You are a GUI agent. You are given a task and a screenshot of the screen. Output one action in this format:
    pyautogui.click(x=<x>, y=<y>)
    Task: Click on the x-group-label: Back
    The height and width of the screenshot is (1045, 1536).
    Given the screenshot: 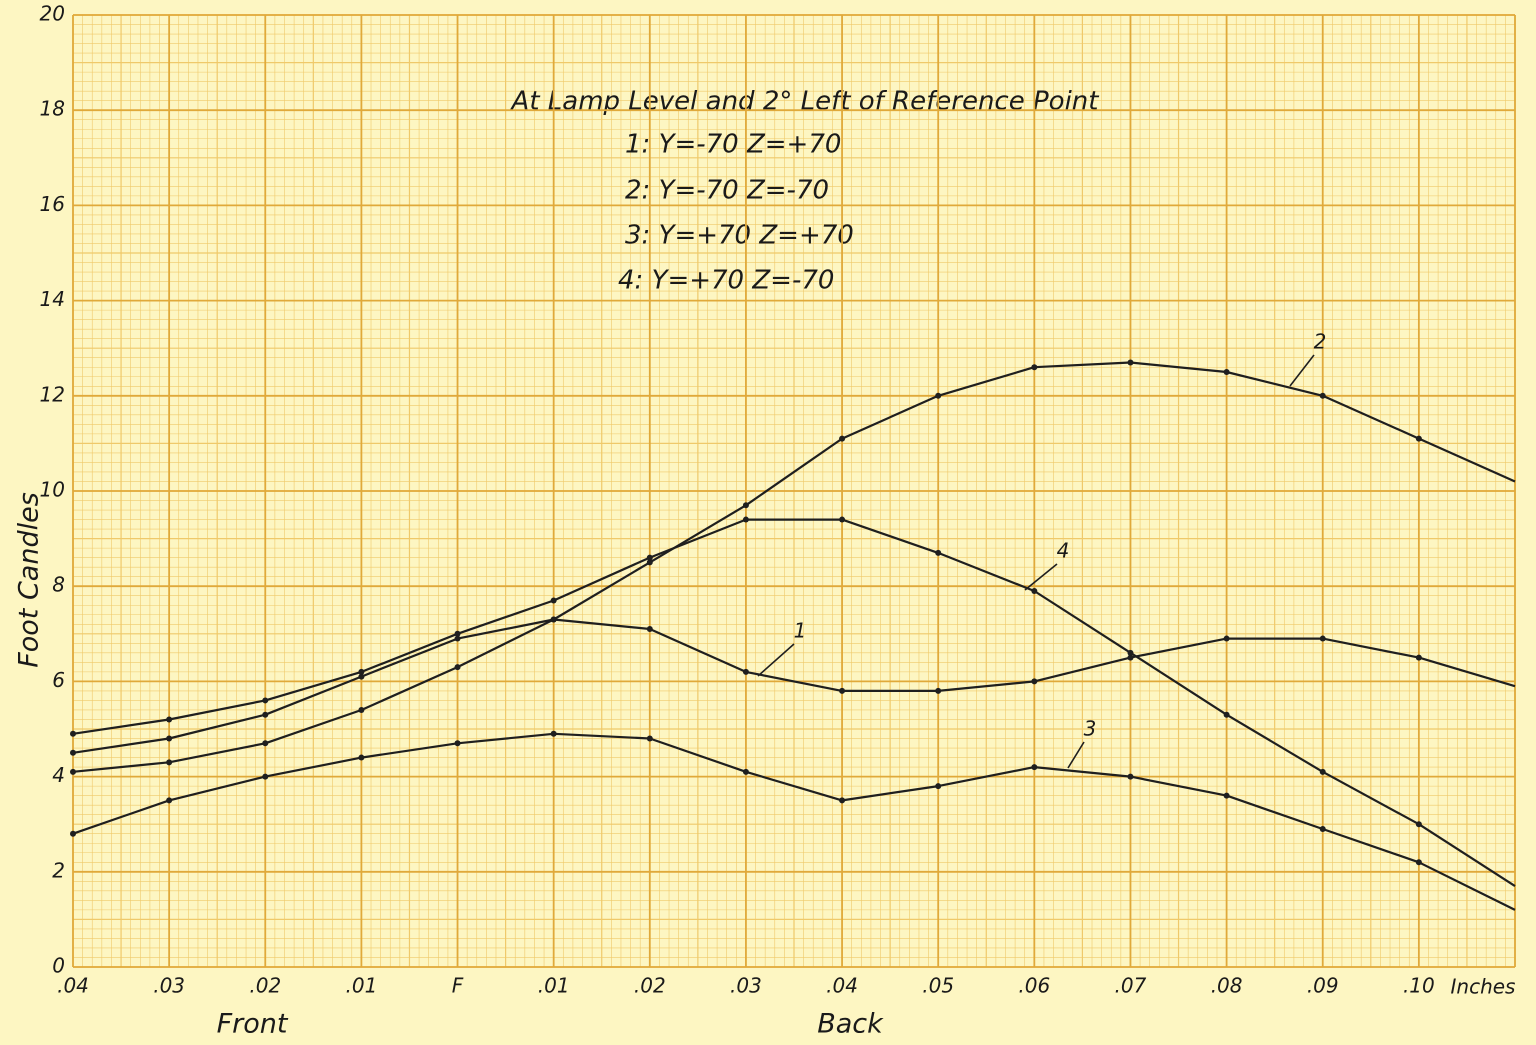 What is the action you would take?
    pyautogui.click(x=850, y=1024)
    